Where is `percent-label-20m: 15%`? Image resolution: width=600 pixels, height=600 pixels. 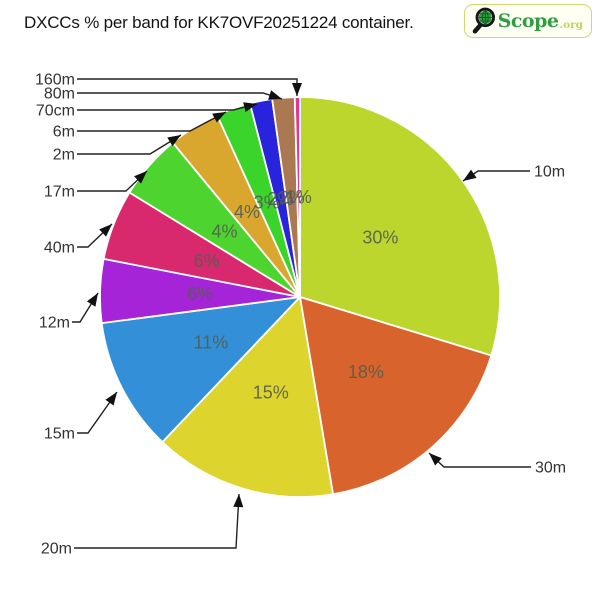
percent-label-20m: 15% is located at coordinates (271, 393).